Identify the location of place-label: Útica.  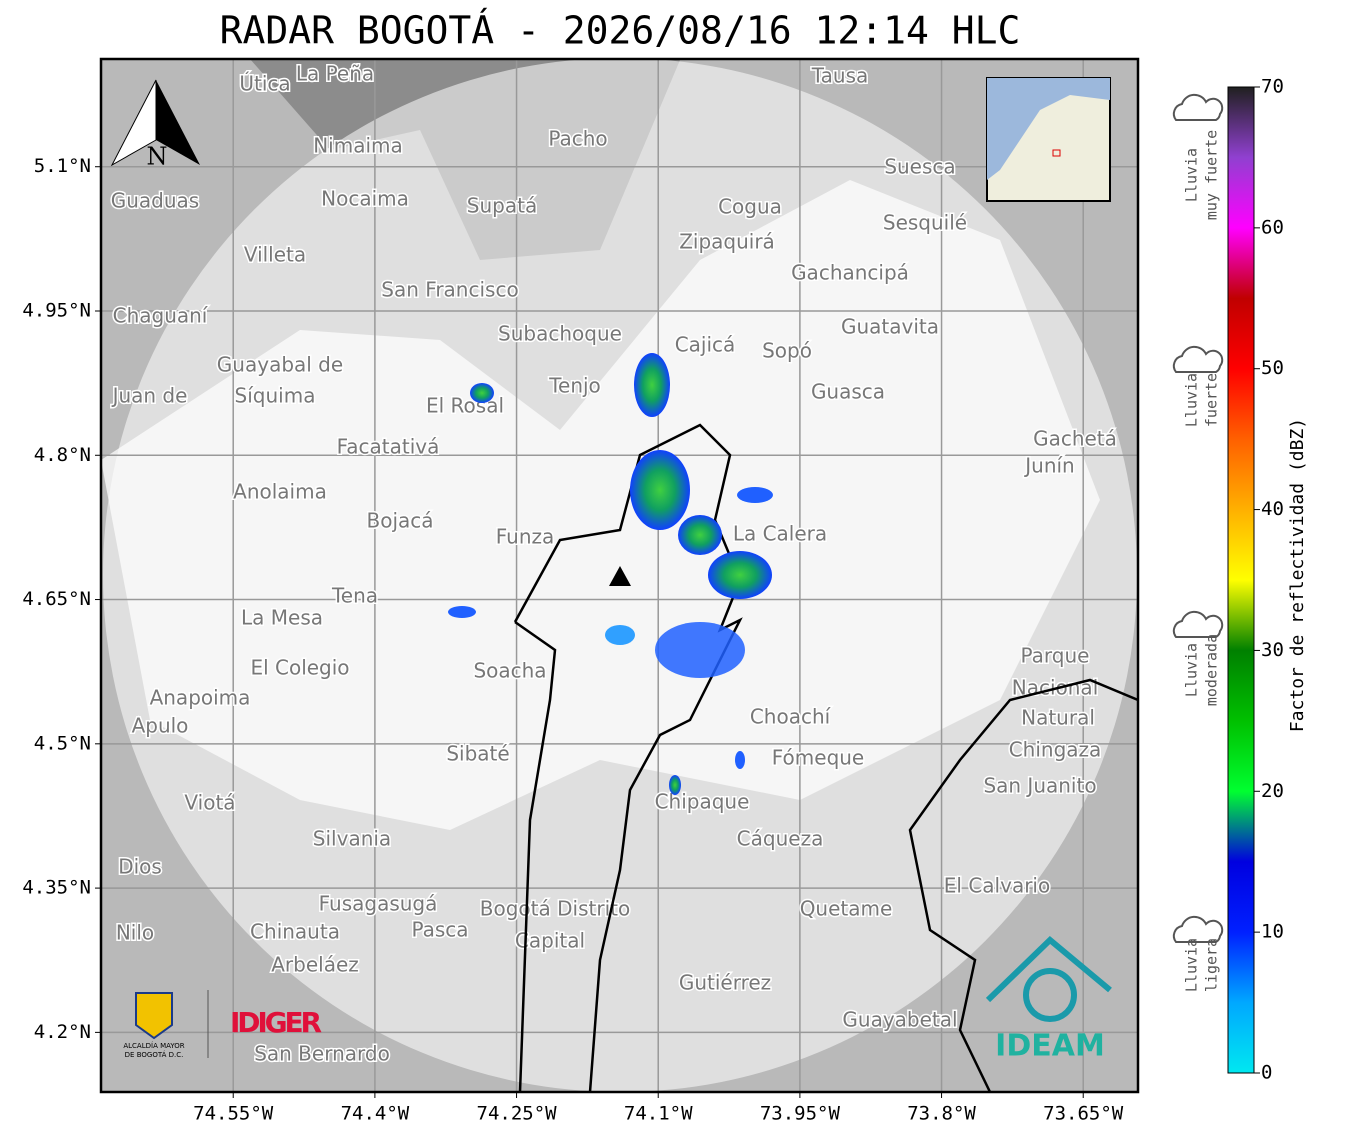
(264, 84).